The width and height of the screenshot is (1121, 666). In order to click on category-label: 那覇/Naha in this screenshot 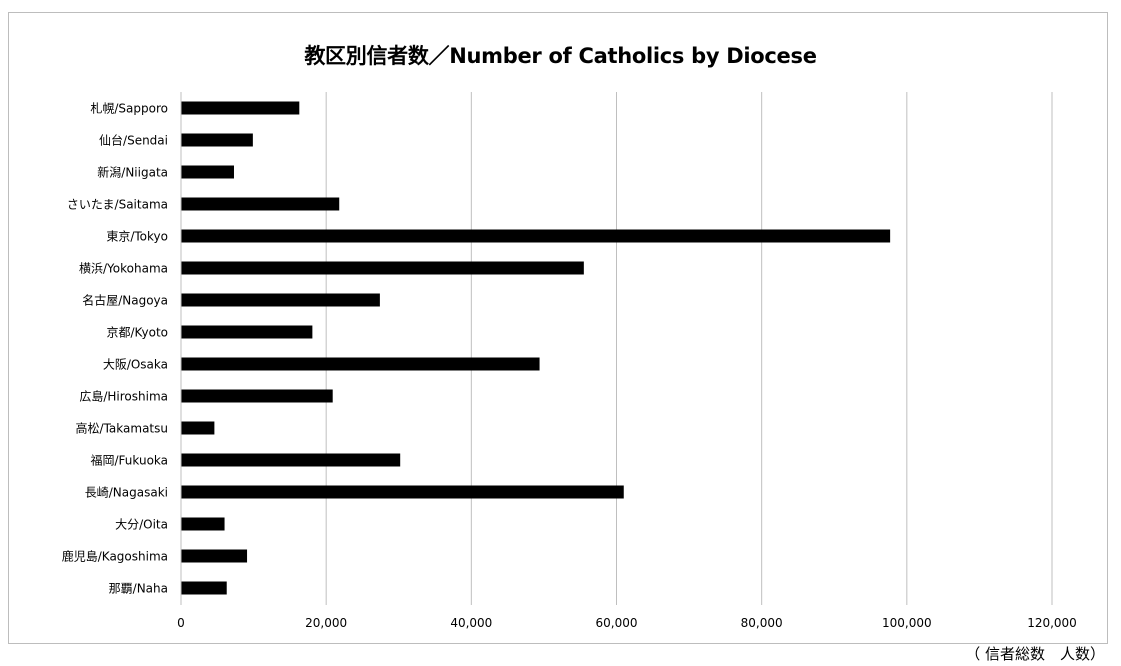, I will do `click(138, 589)`.